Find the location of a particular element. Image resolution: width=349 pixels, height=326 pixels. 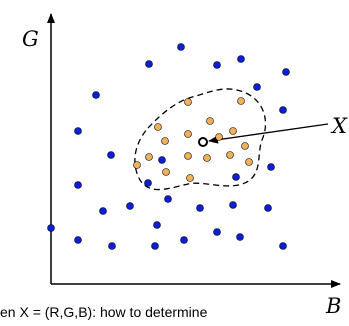

neighborhood-boundary is located at coordinates (200, 139).